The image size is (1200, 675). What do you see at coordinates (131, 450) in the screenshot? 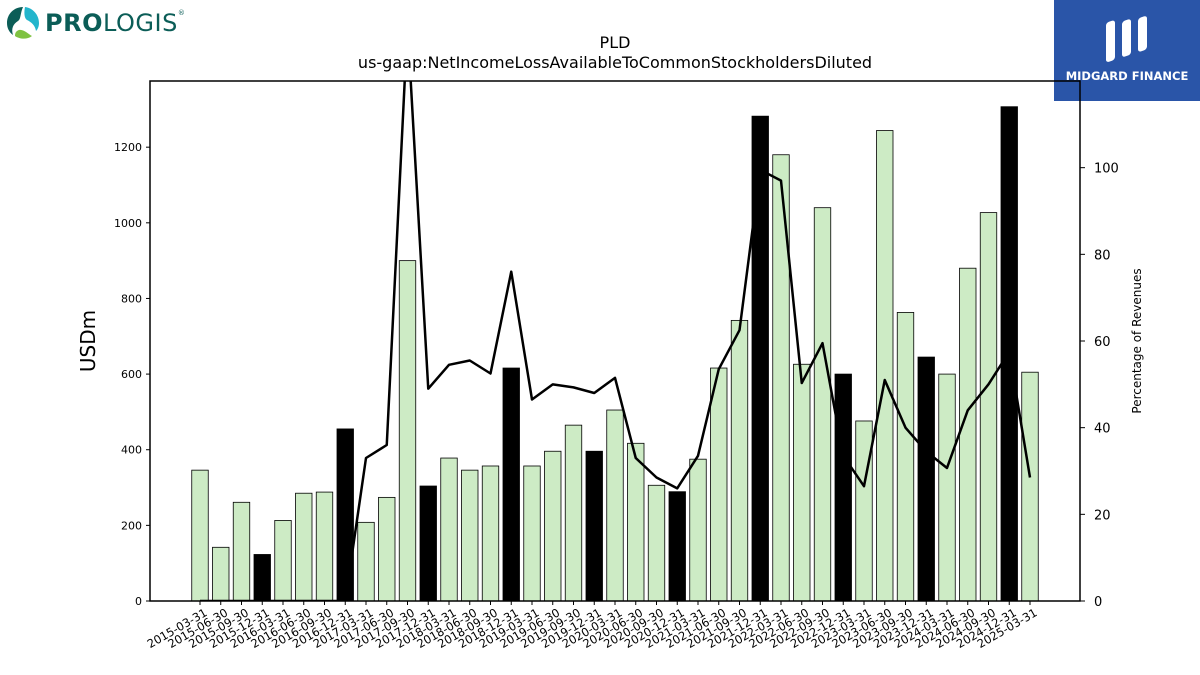
I see `y-tick-label: 400` at bounding box center [131, 450].